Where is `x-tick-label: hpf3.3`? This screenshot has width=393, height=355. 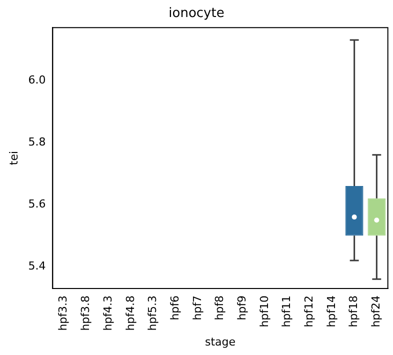
x-tick-label: hpf3.3 is located at coordinates (63, 313).